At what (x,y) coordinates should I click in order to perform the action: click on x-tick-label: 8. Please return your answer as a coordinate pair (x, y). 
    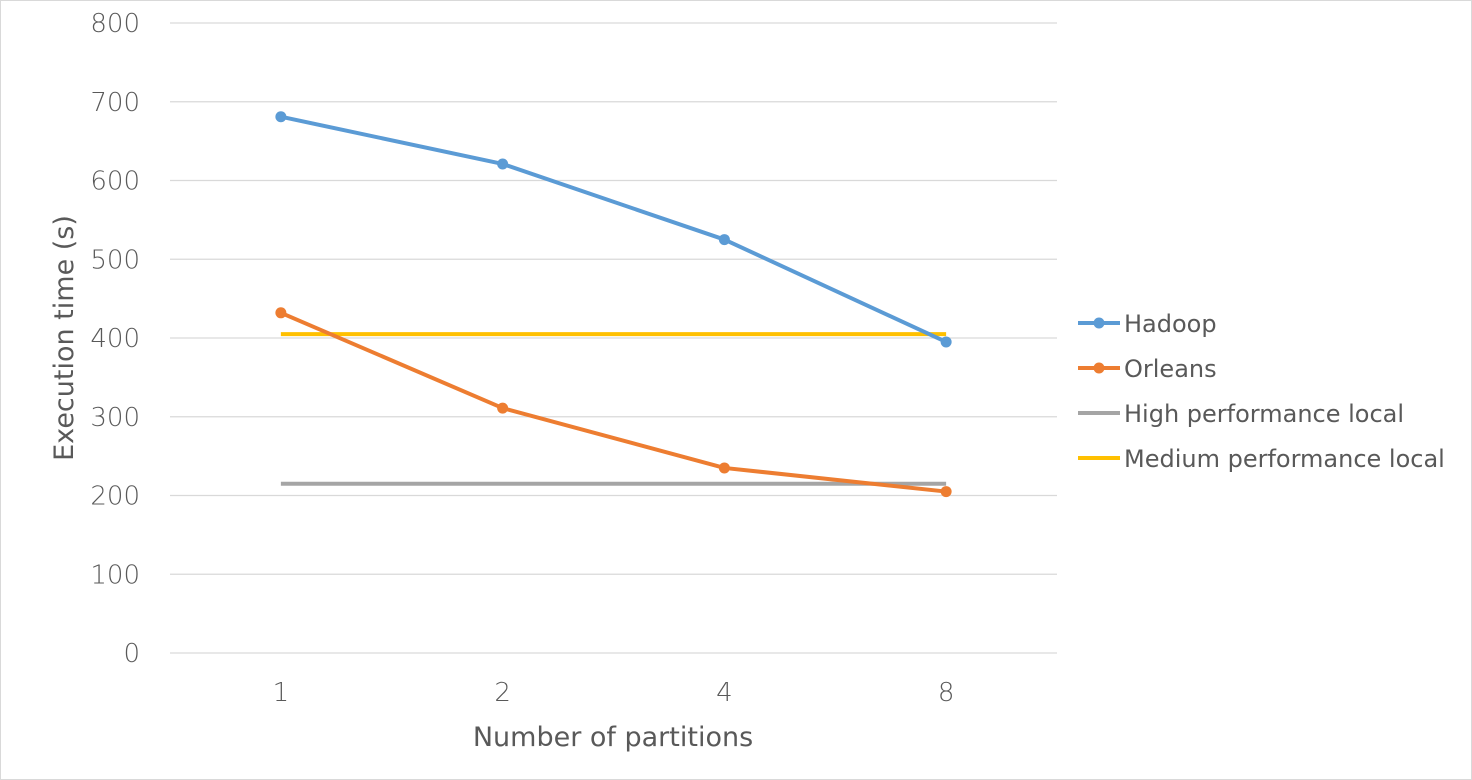
    Looking at the image, I should click on (946, 693).